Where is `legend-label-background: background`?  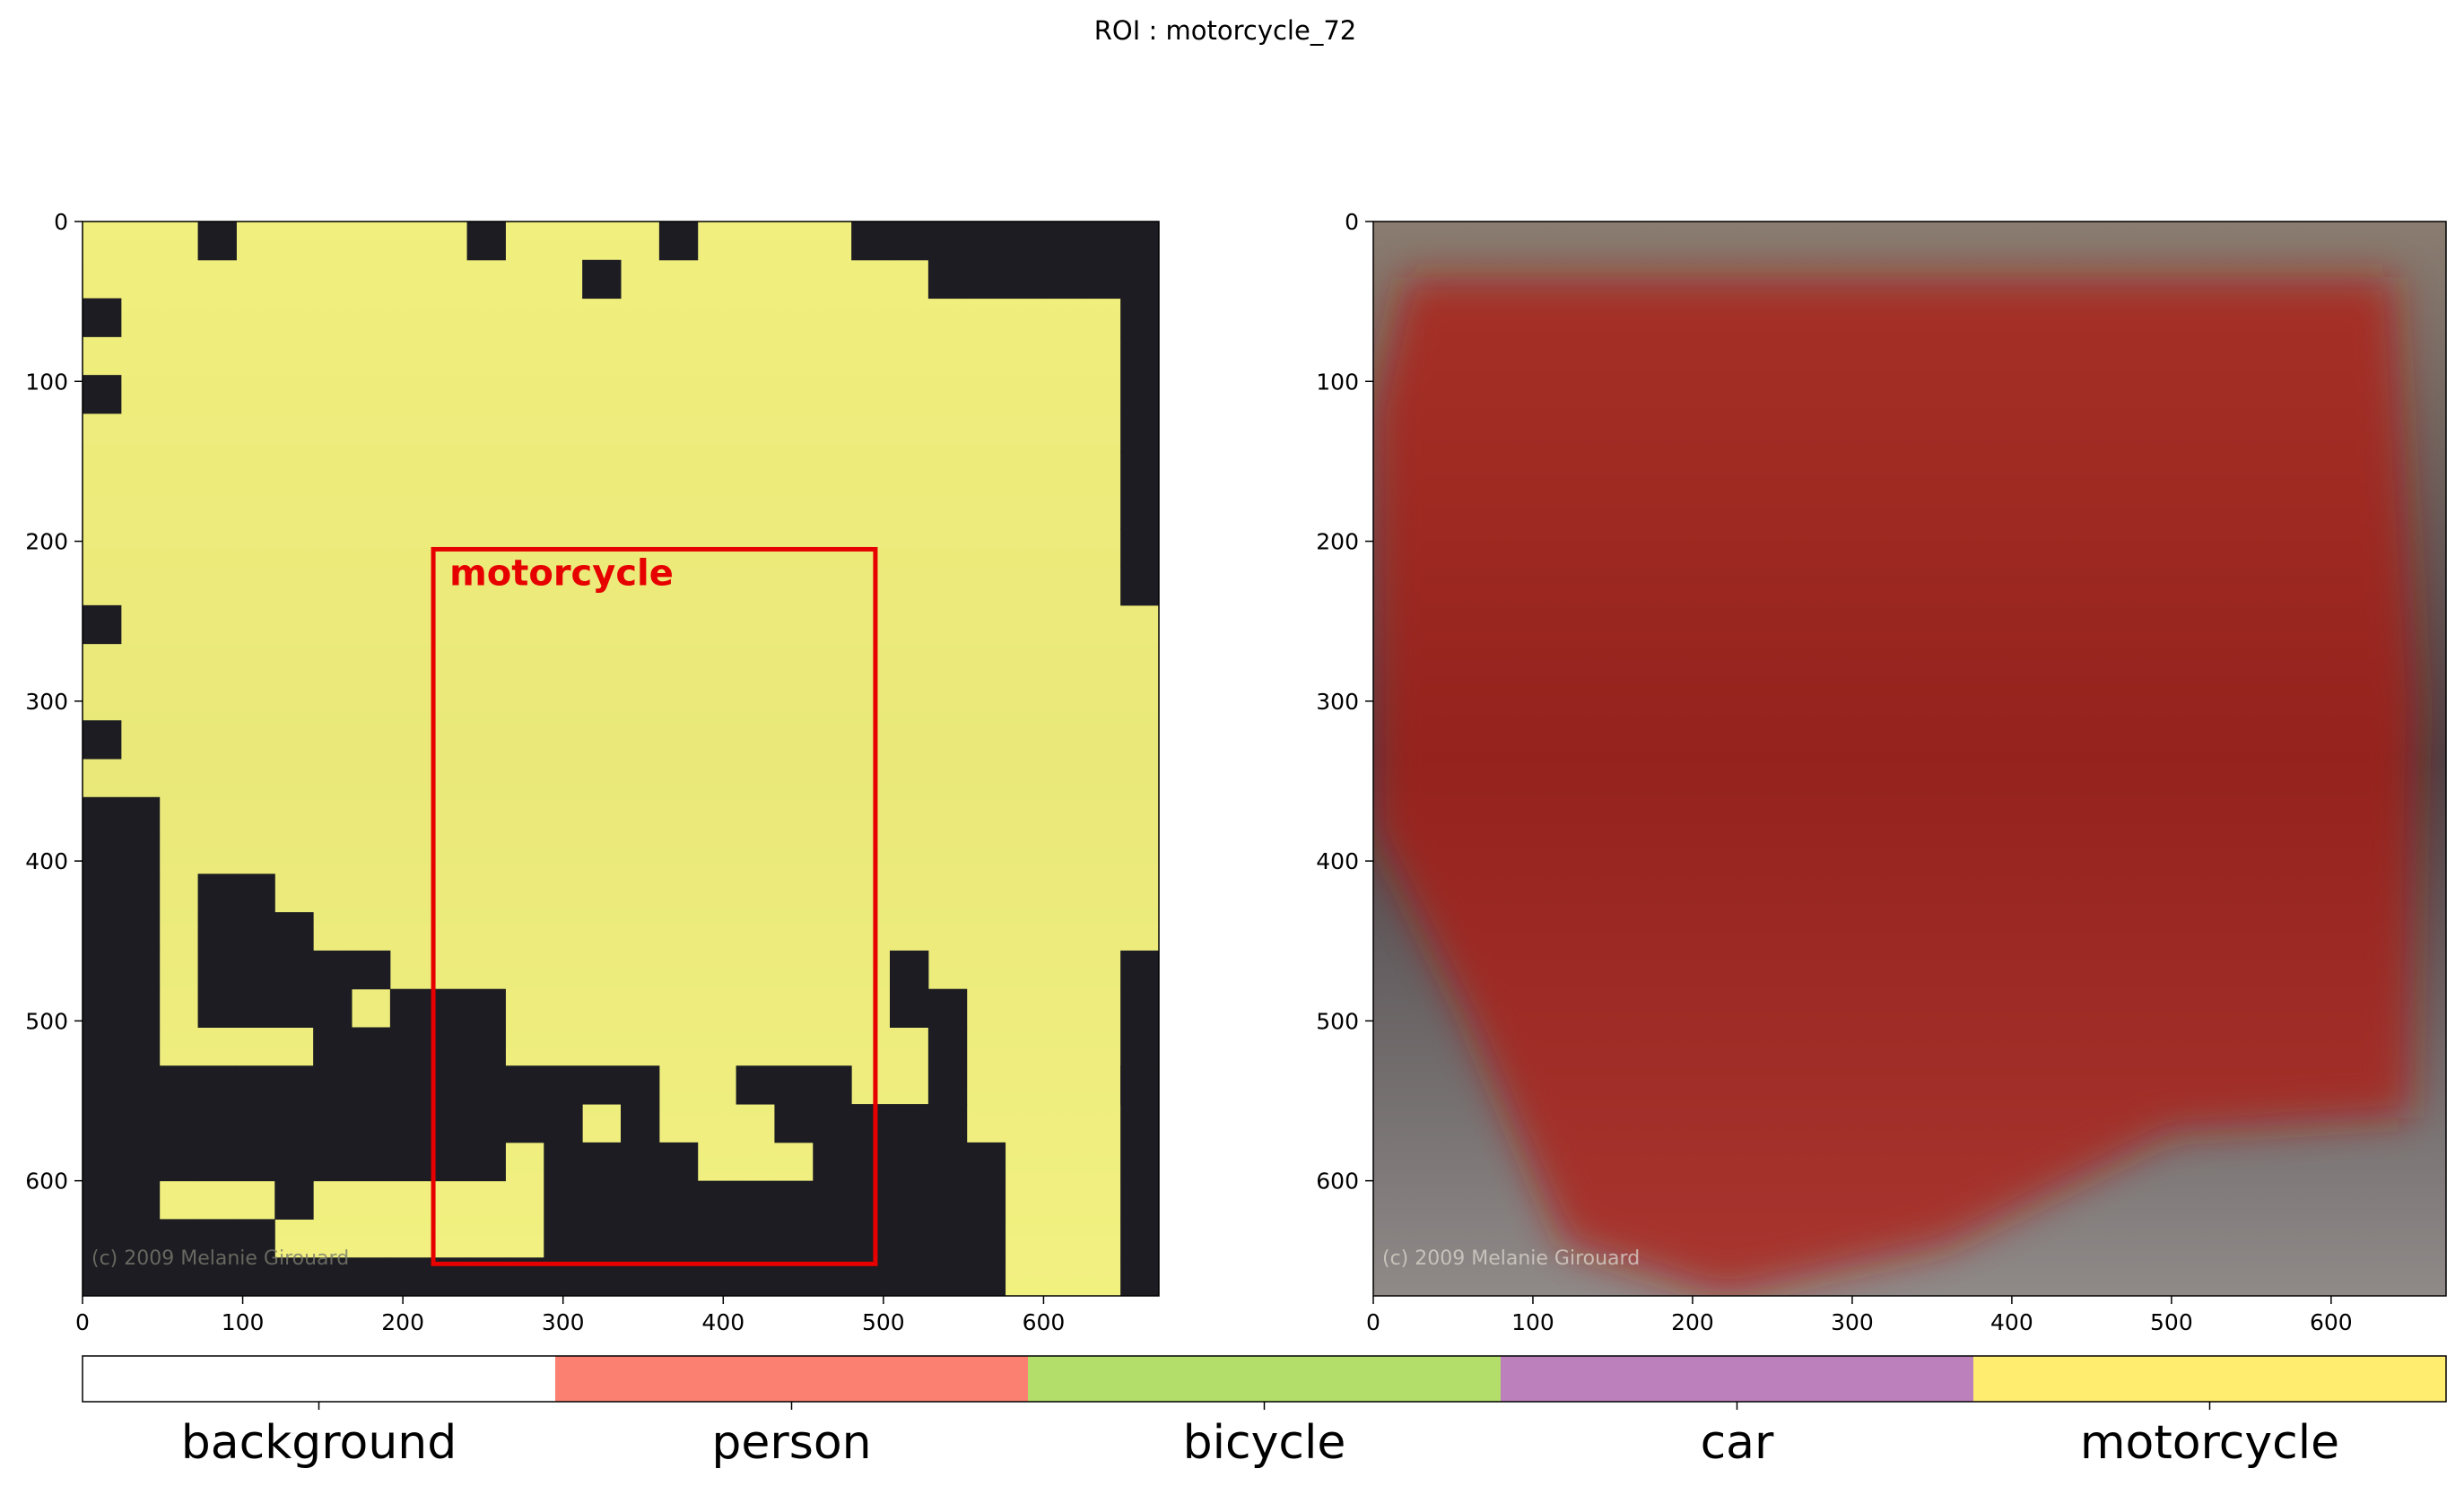
legend-label-background: background is located at coordinates (319, 1443).